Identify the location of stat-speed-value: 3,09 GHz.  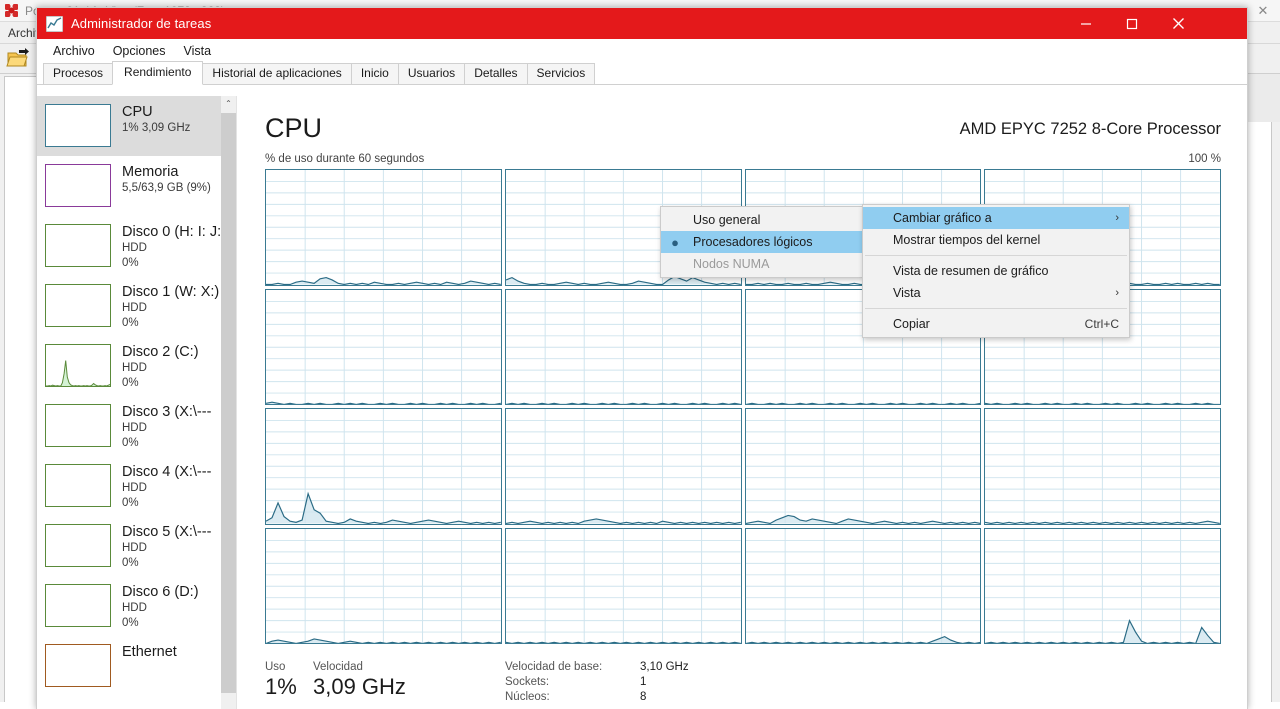
(359, 686).